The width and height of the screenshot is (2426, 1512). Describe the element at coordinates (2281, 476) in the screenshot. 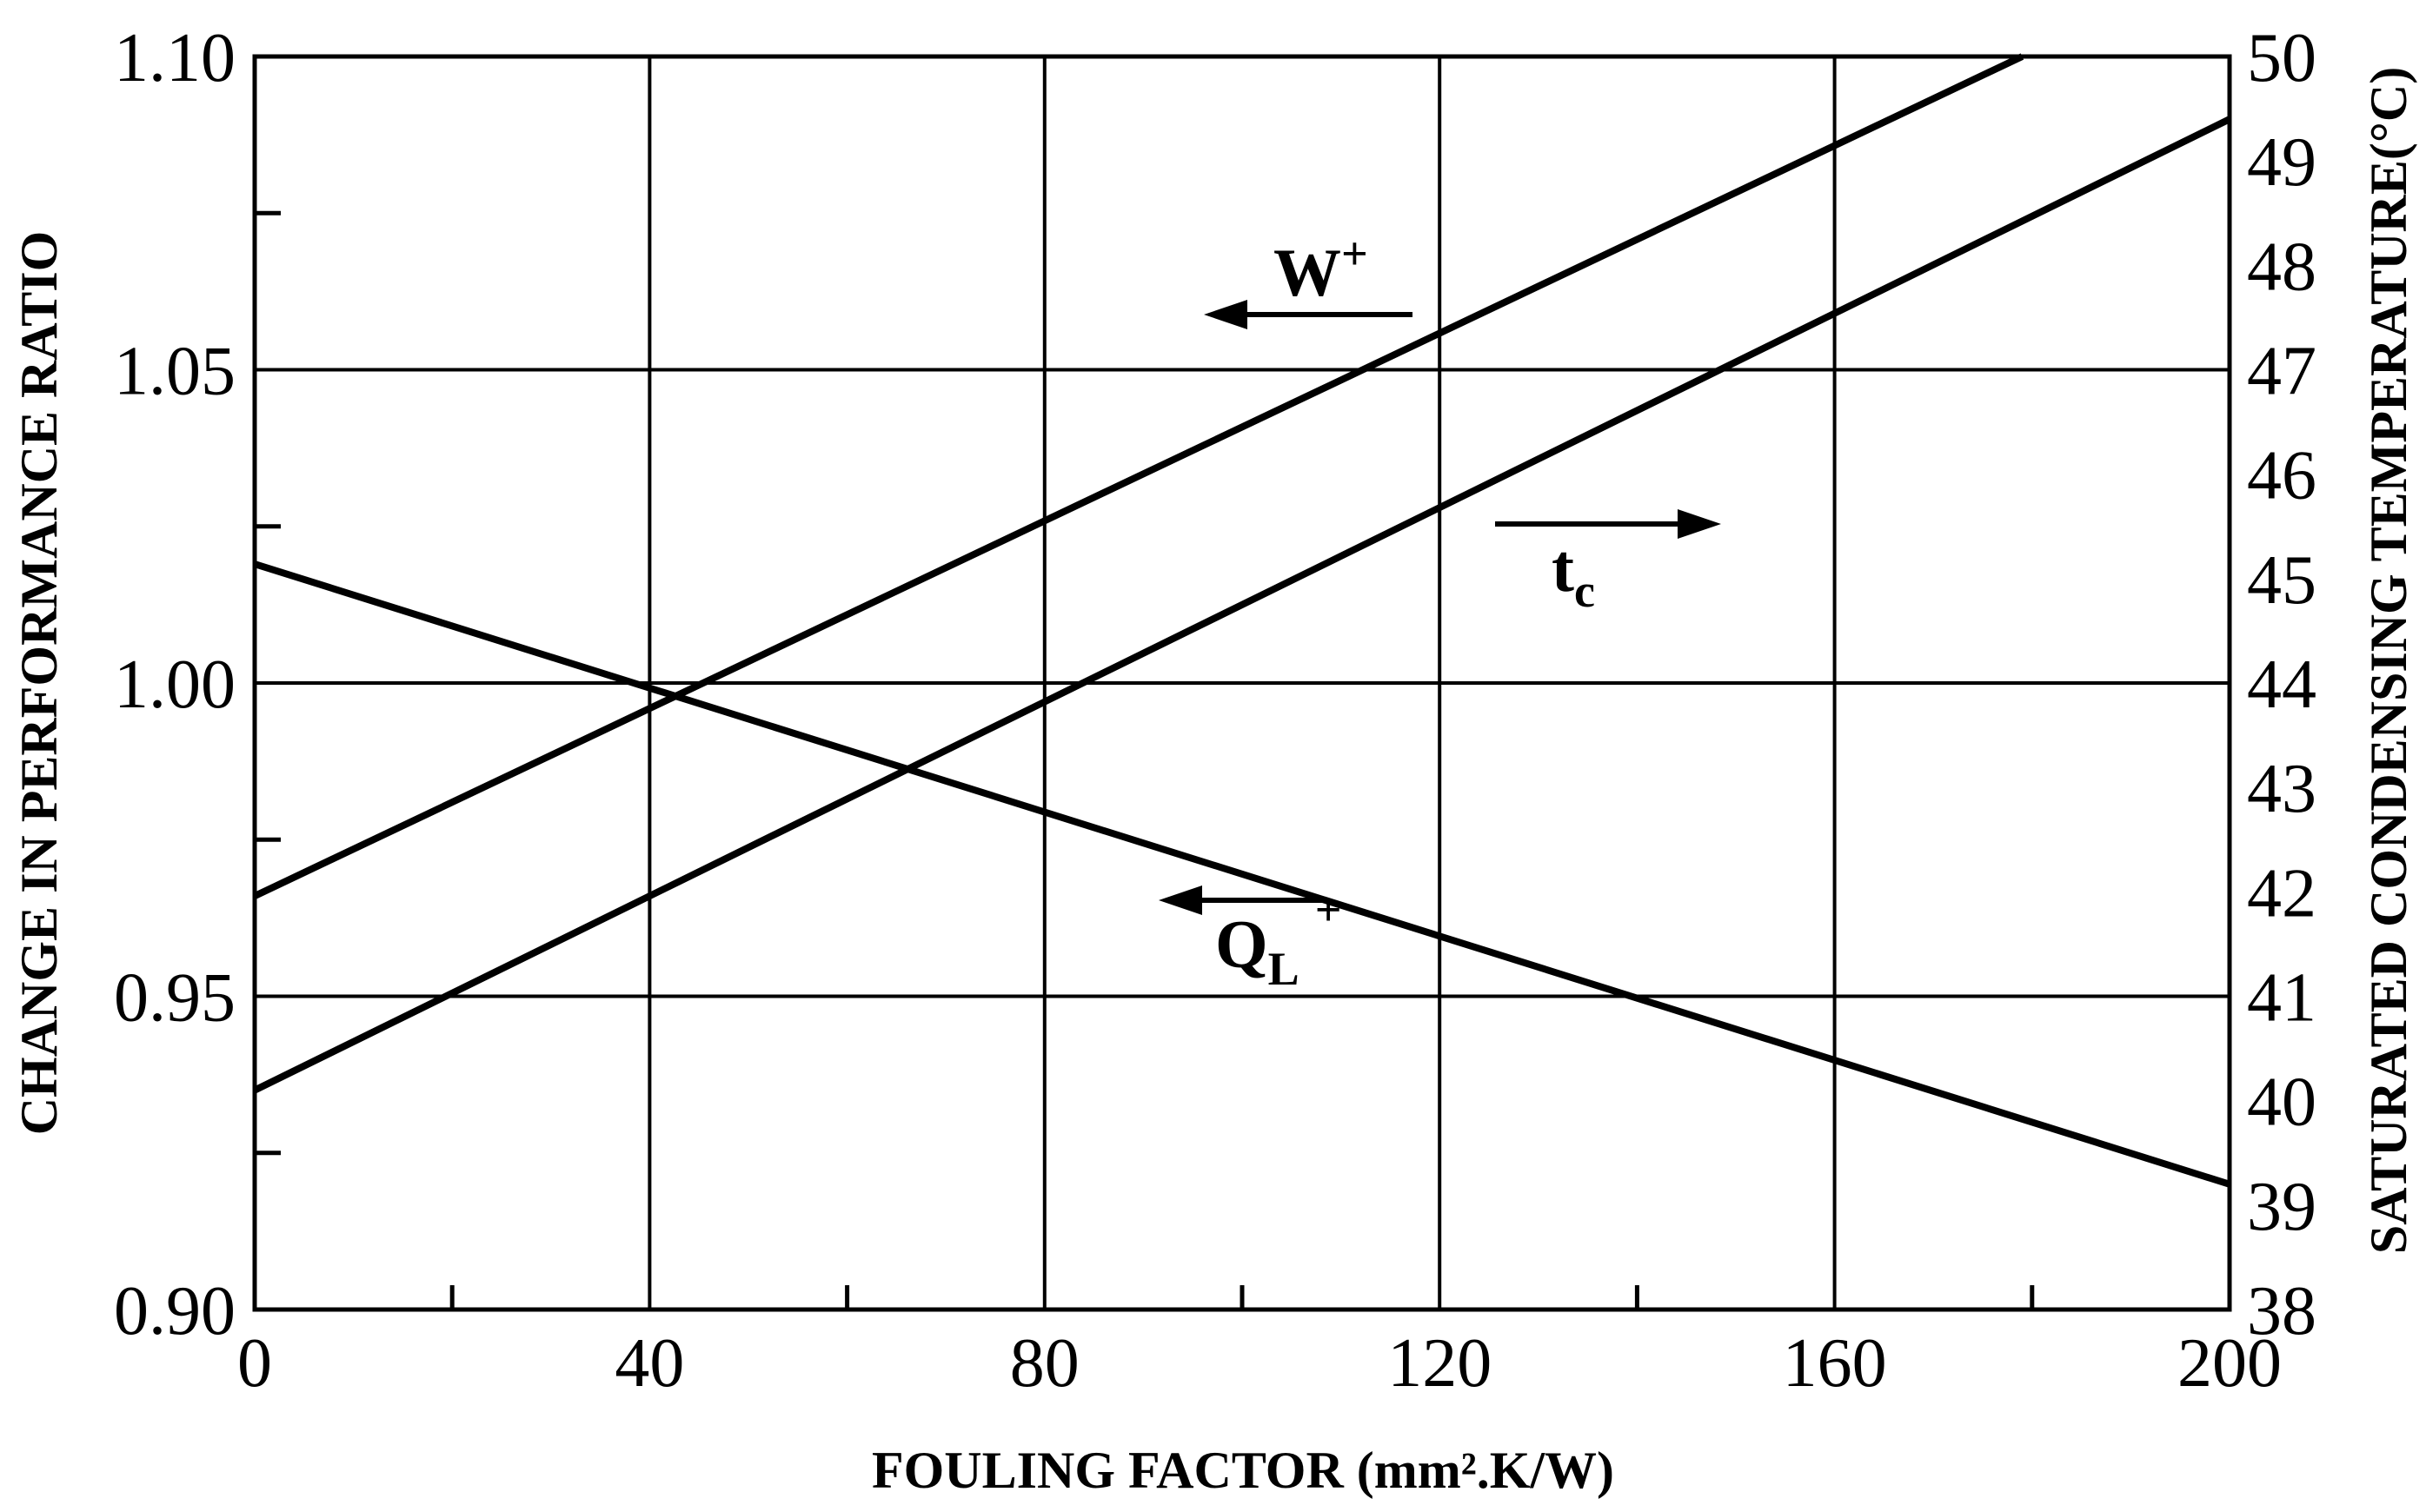

I see `y2-tick-label: 46` at that location.